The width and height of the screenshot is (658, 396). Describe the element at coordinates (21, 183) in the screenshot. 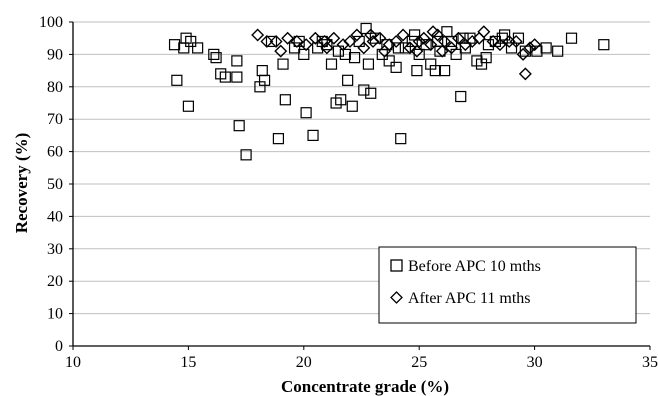

I see `y-axis-title: Recovery (%)` at that location.